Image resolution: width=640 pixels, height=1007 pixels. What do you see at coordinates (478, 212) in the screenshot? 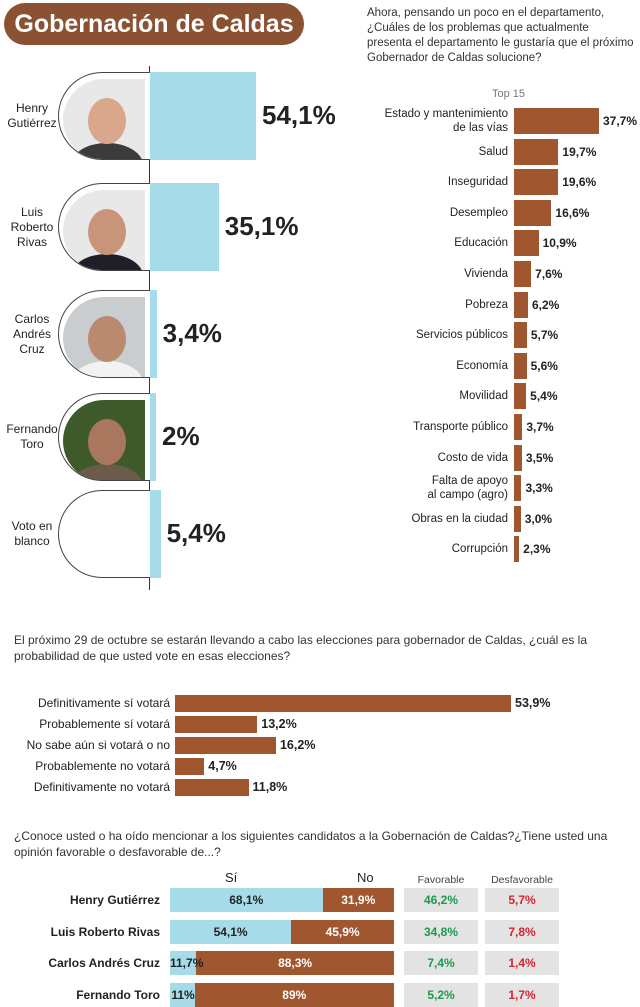
I see `problem-label: Desempleo` at bounding box center [478, 212].